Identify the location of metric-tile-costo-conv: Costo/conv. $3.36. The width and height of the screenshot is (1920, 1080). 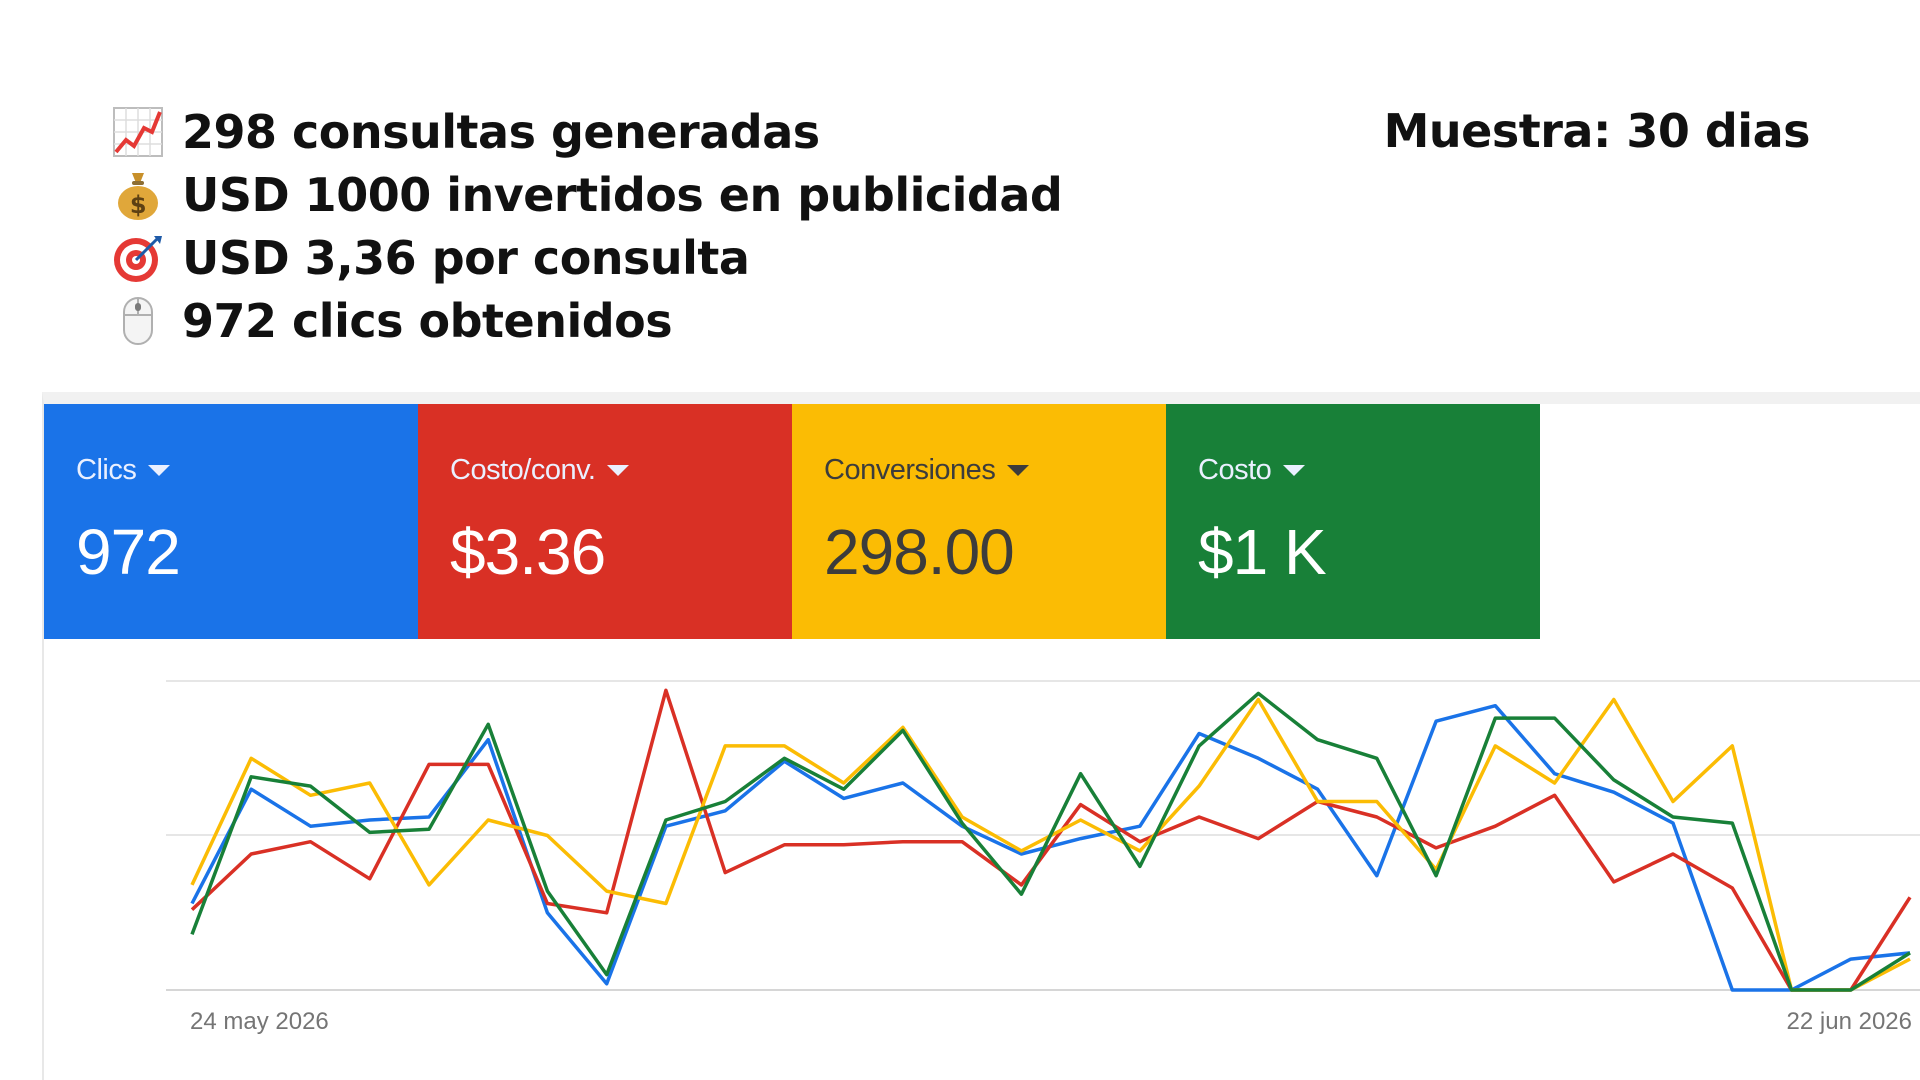
(605, 521).